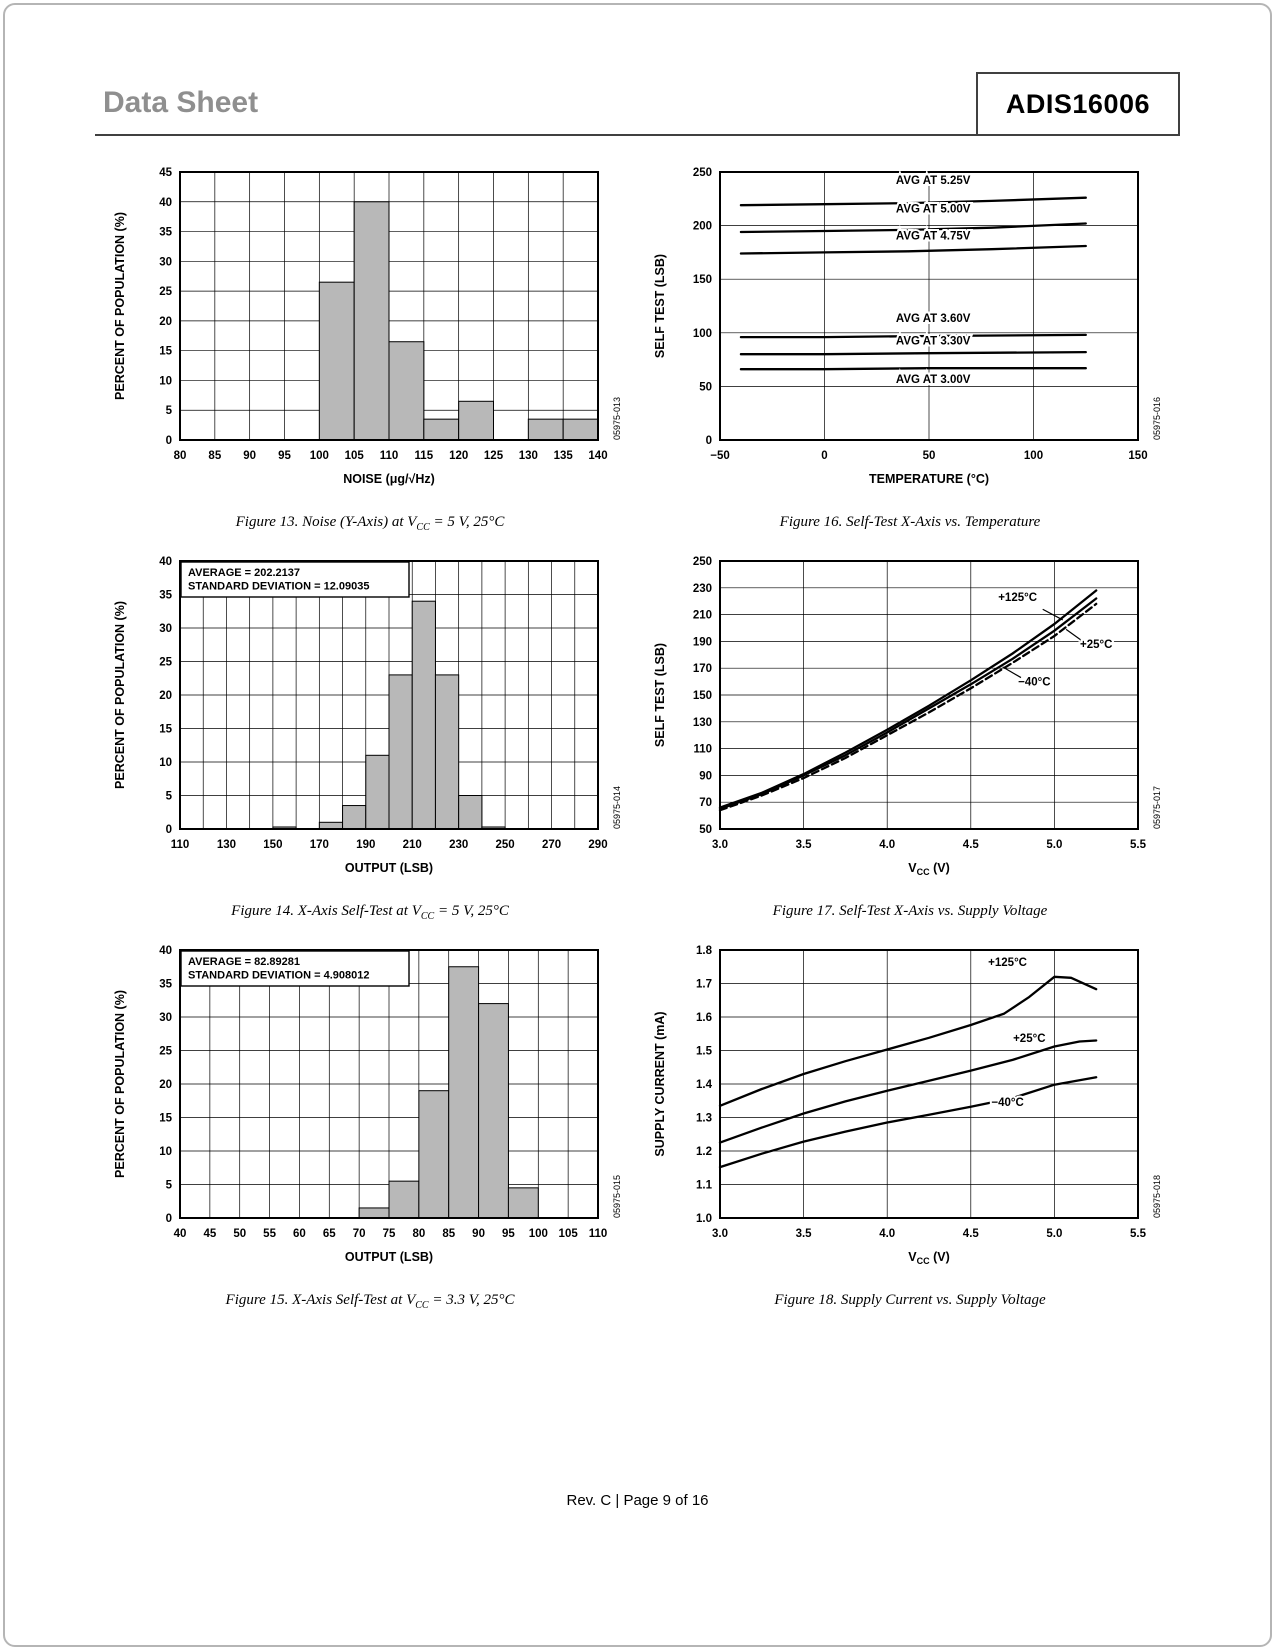 This screenshot has width=1275, height=1650. I want to click on svg-text: 05975-018, so click(1157, 1196).